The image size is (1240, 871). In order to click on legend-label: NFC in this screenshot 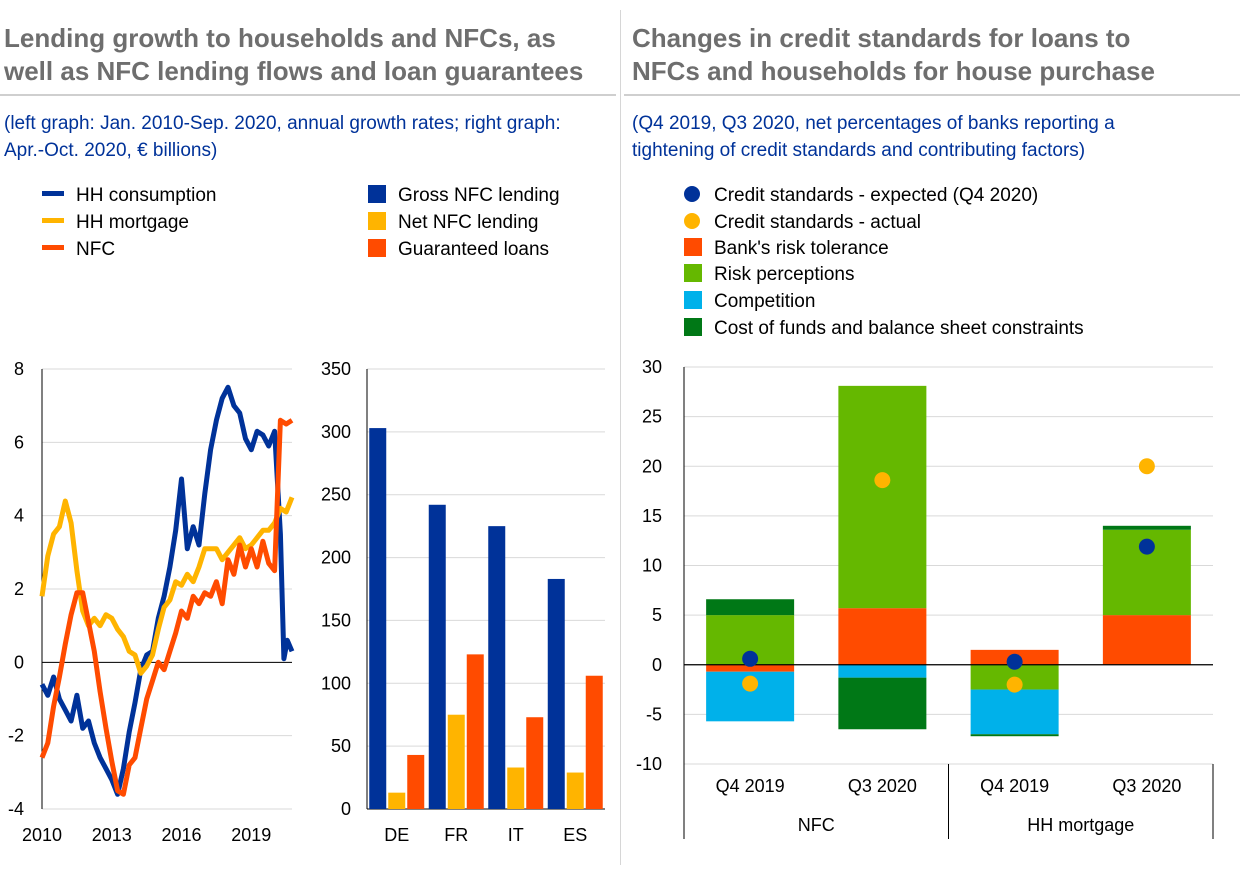, I will do `click(96, 249)`.